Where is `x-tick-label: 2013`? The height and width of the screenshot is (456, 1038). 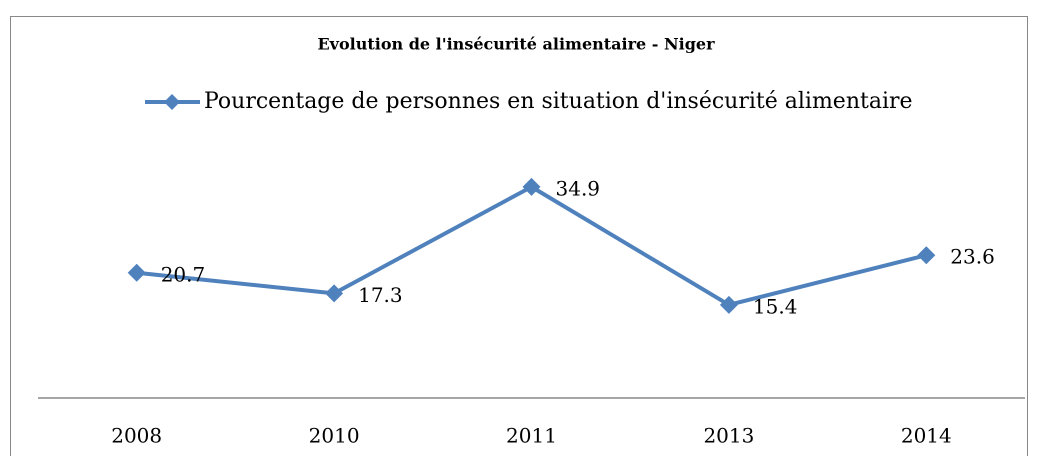 x-tick-label: 2013 is located at coordinates (728, 436).